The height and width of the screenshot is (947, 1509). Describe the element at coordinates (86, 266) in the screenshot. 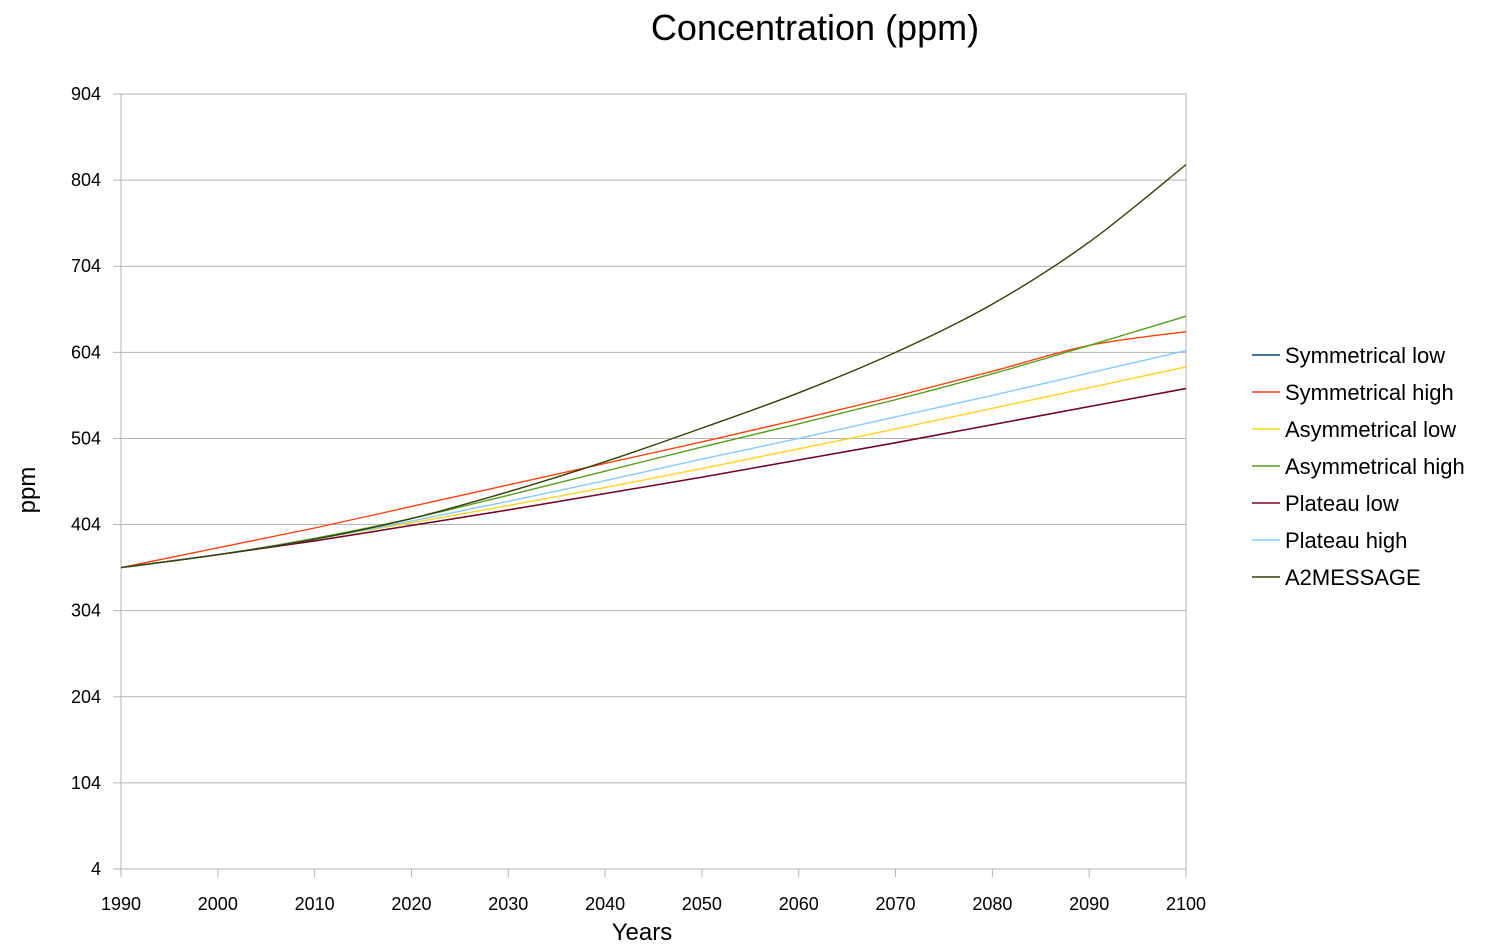

I see `y-tick-label: 704` at that location.